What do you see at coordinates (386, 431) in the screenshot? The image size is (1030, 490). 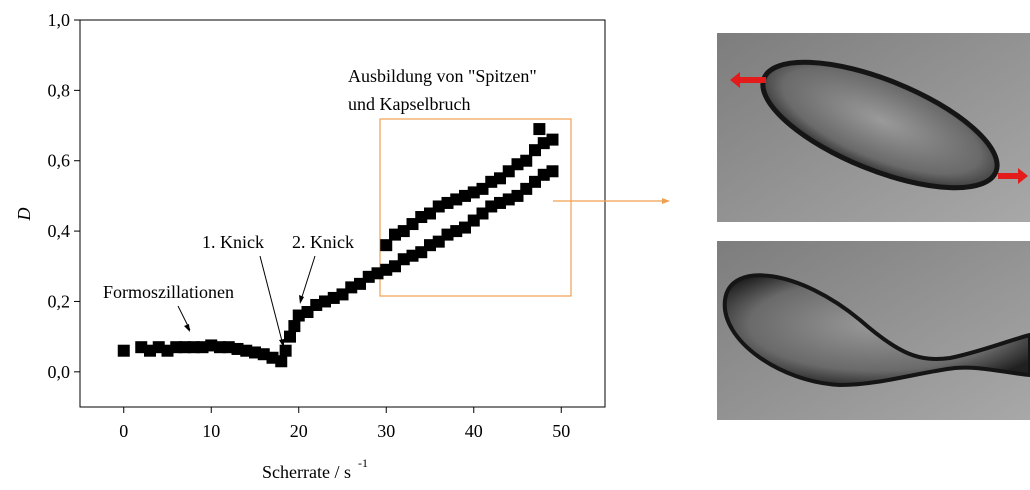 I see `x-tick-label: 30` at bounding box center [386, 431].